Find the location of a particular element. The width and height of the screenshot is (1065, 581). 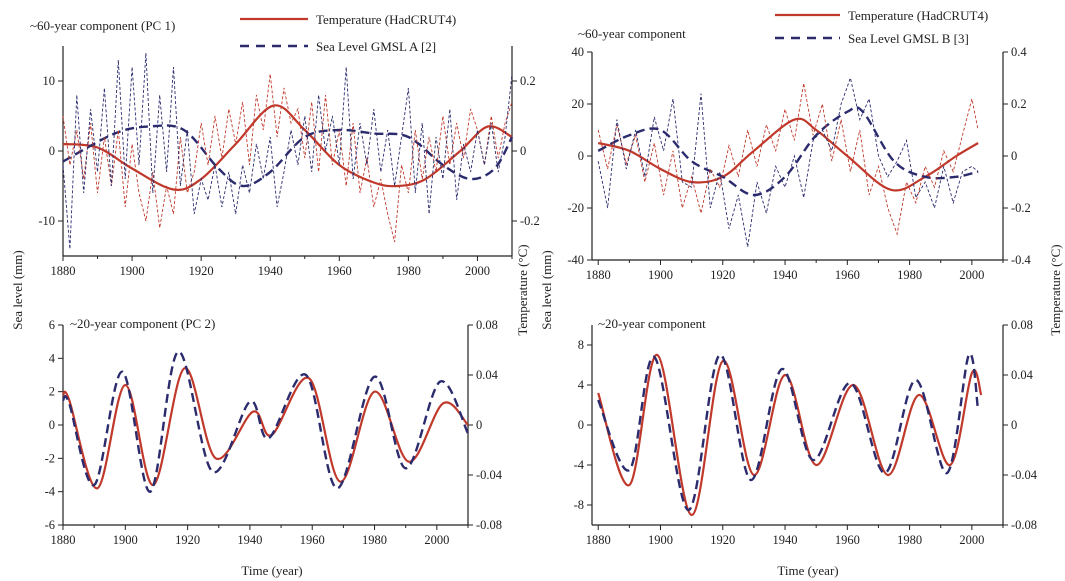

y2-tick-label: -0.4 is located at coordinates (1021, 260).